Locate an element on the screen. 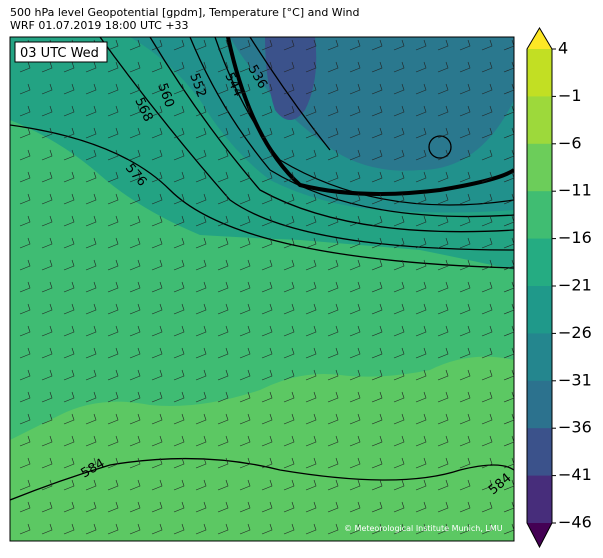  credit: © Meteorological Institute Munich, LMU is located at coordinates (423, 528).